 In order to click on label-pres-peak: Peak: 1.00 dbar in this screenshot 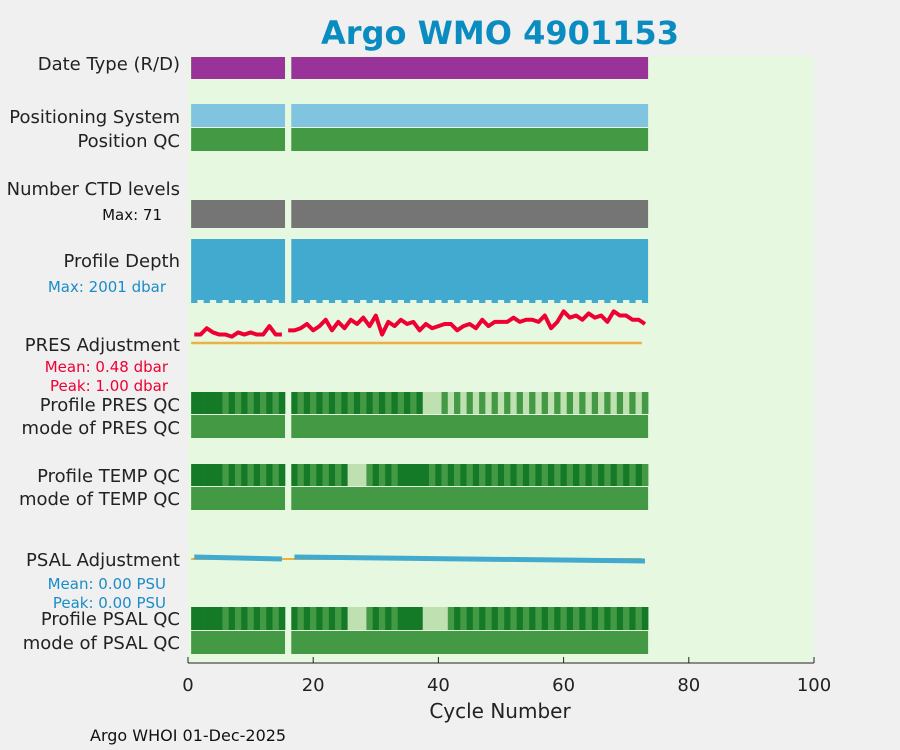, I will do `click(109, 386)`.